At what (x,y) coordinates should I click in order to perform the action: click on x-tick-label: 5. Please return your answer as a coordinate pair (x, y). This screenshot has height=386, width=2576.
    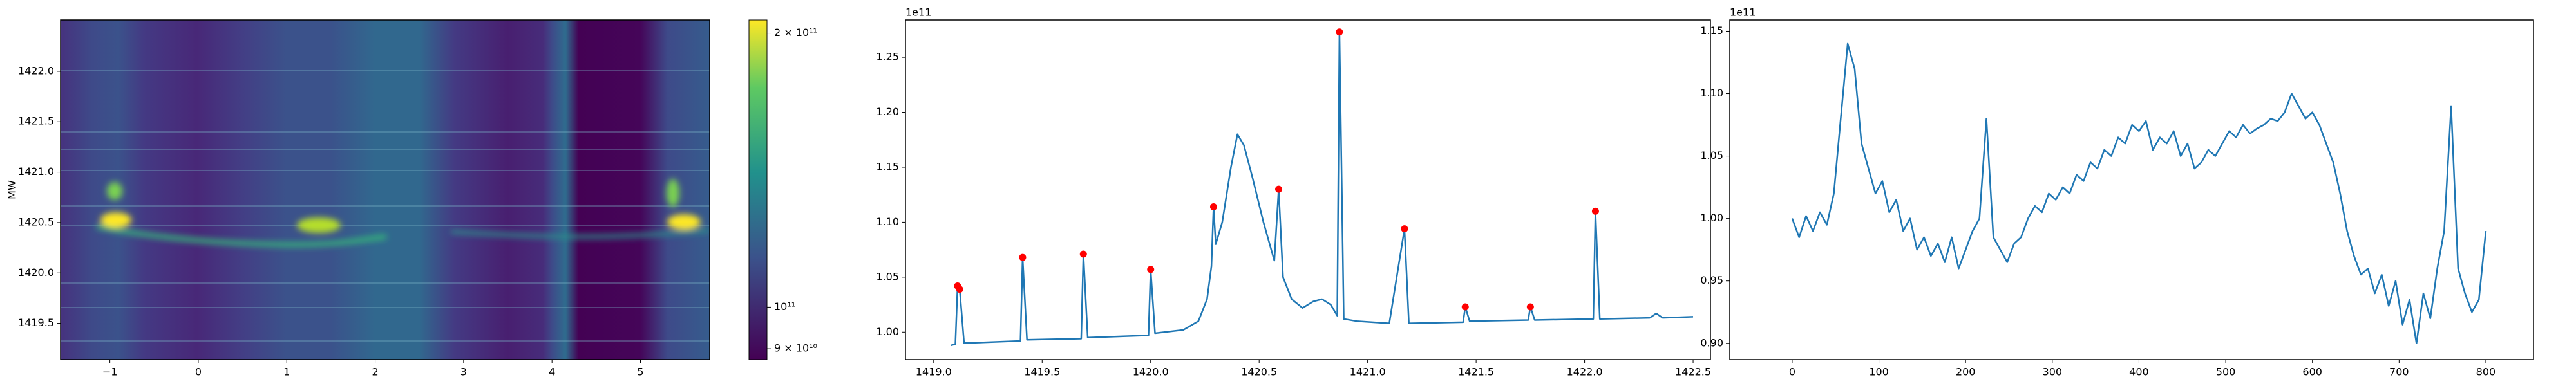
    Looking at the image, I should click on (640, 372).